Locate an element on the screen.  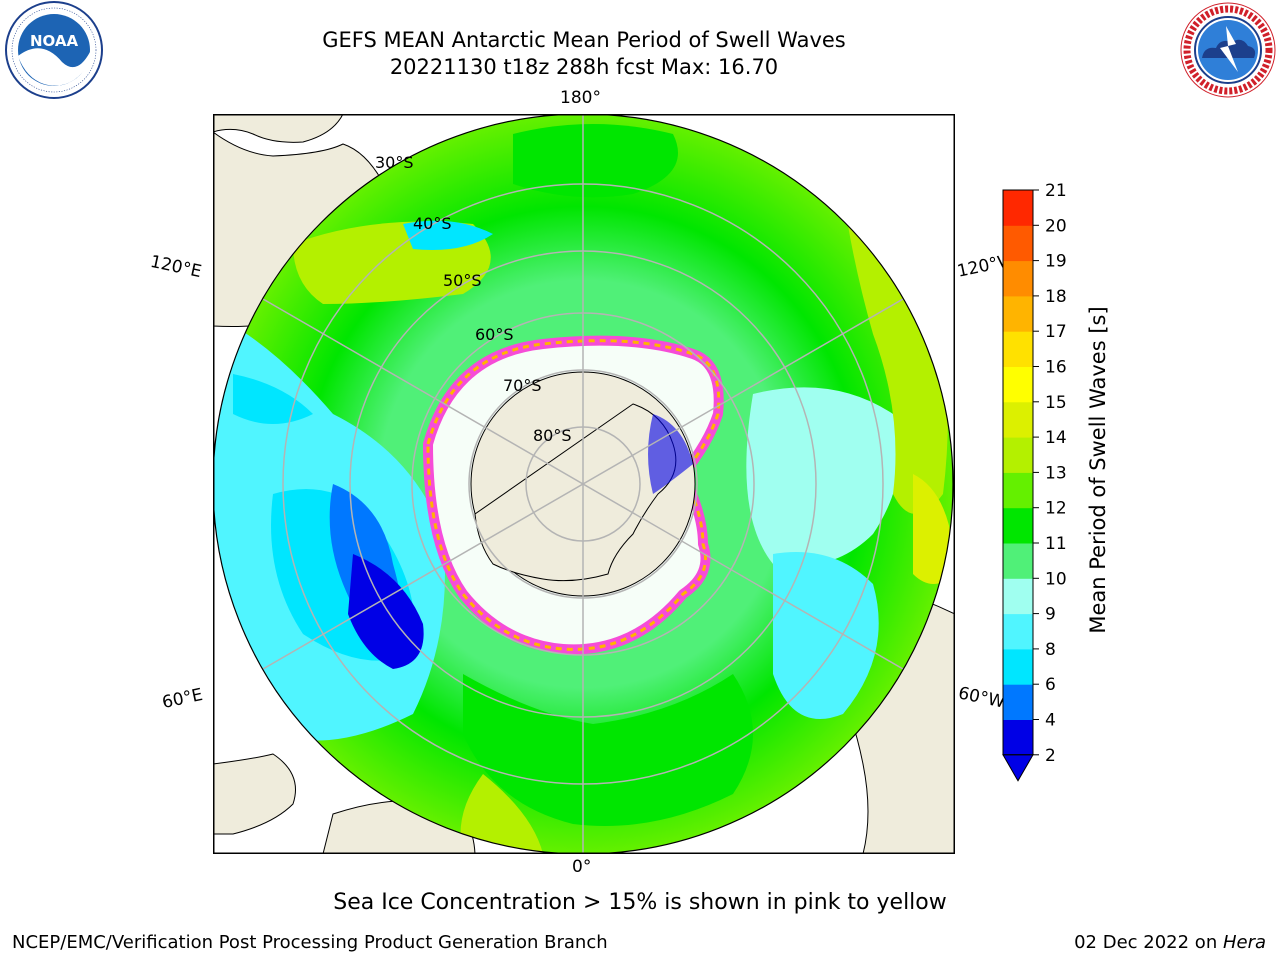
colorbar-tick-label: 12 is located at coordinates (1056, 509).